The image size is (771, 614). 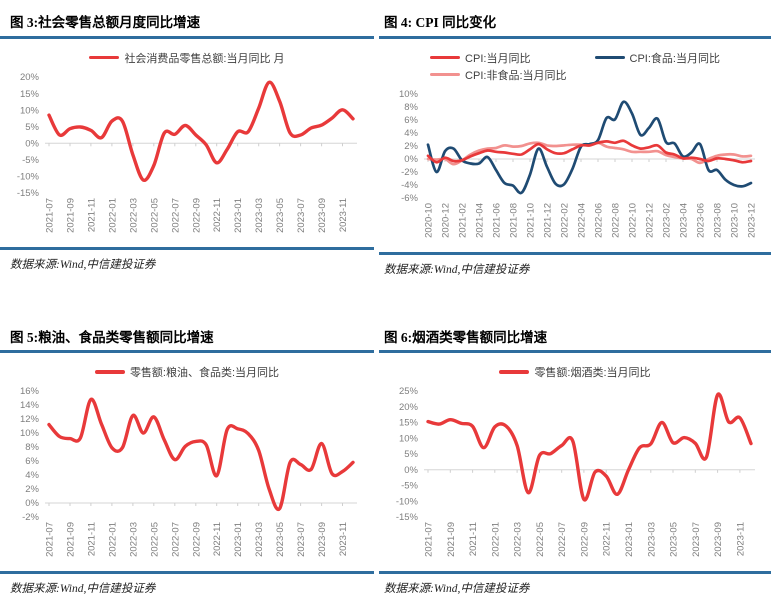 I want to click on legend-label: CPI:非食品:当月同比, so click(x=516, y=75).